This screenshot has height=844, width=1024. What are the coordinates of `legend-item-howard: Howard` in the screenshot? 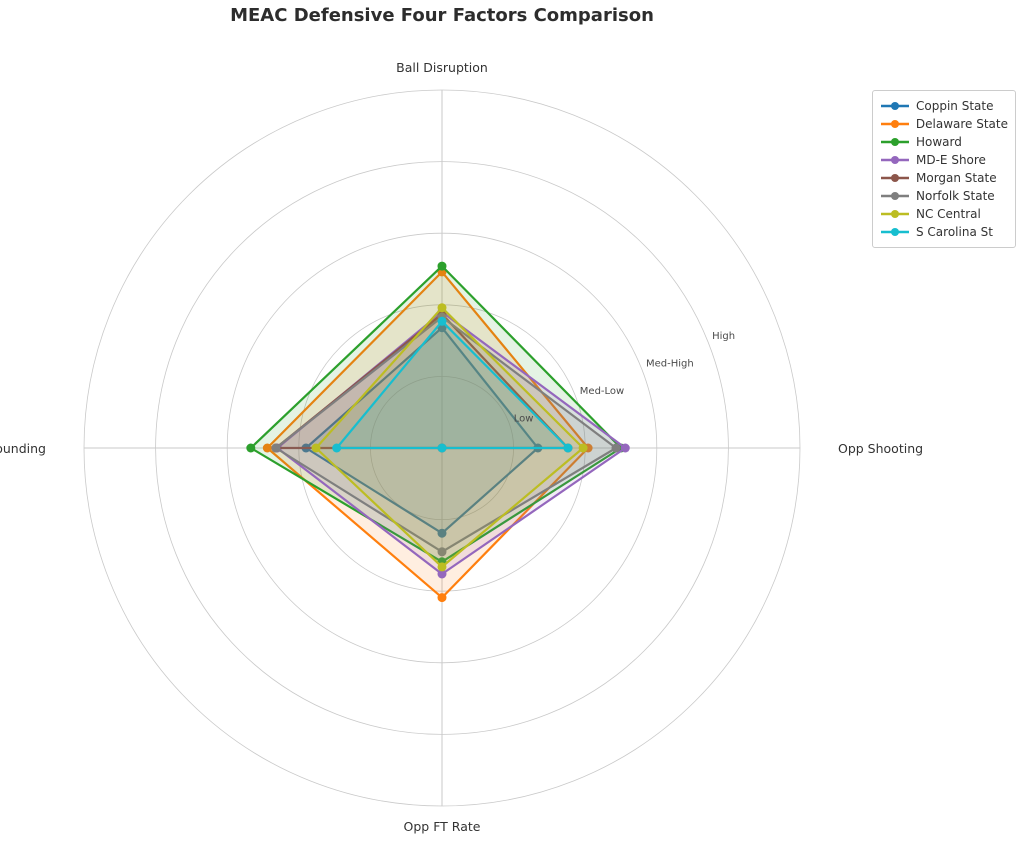 It's located at (944, 142).